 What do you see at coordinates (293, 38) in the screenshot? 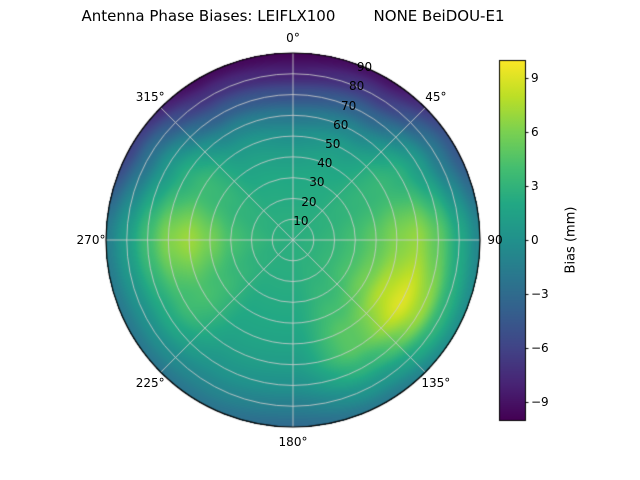
I see `azimuth-tick-label: 0°` at bounding box center [293, 38].